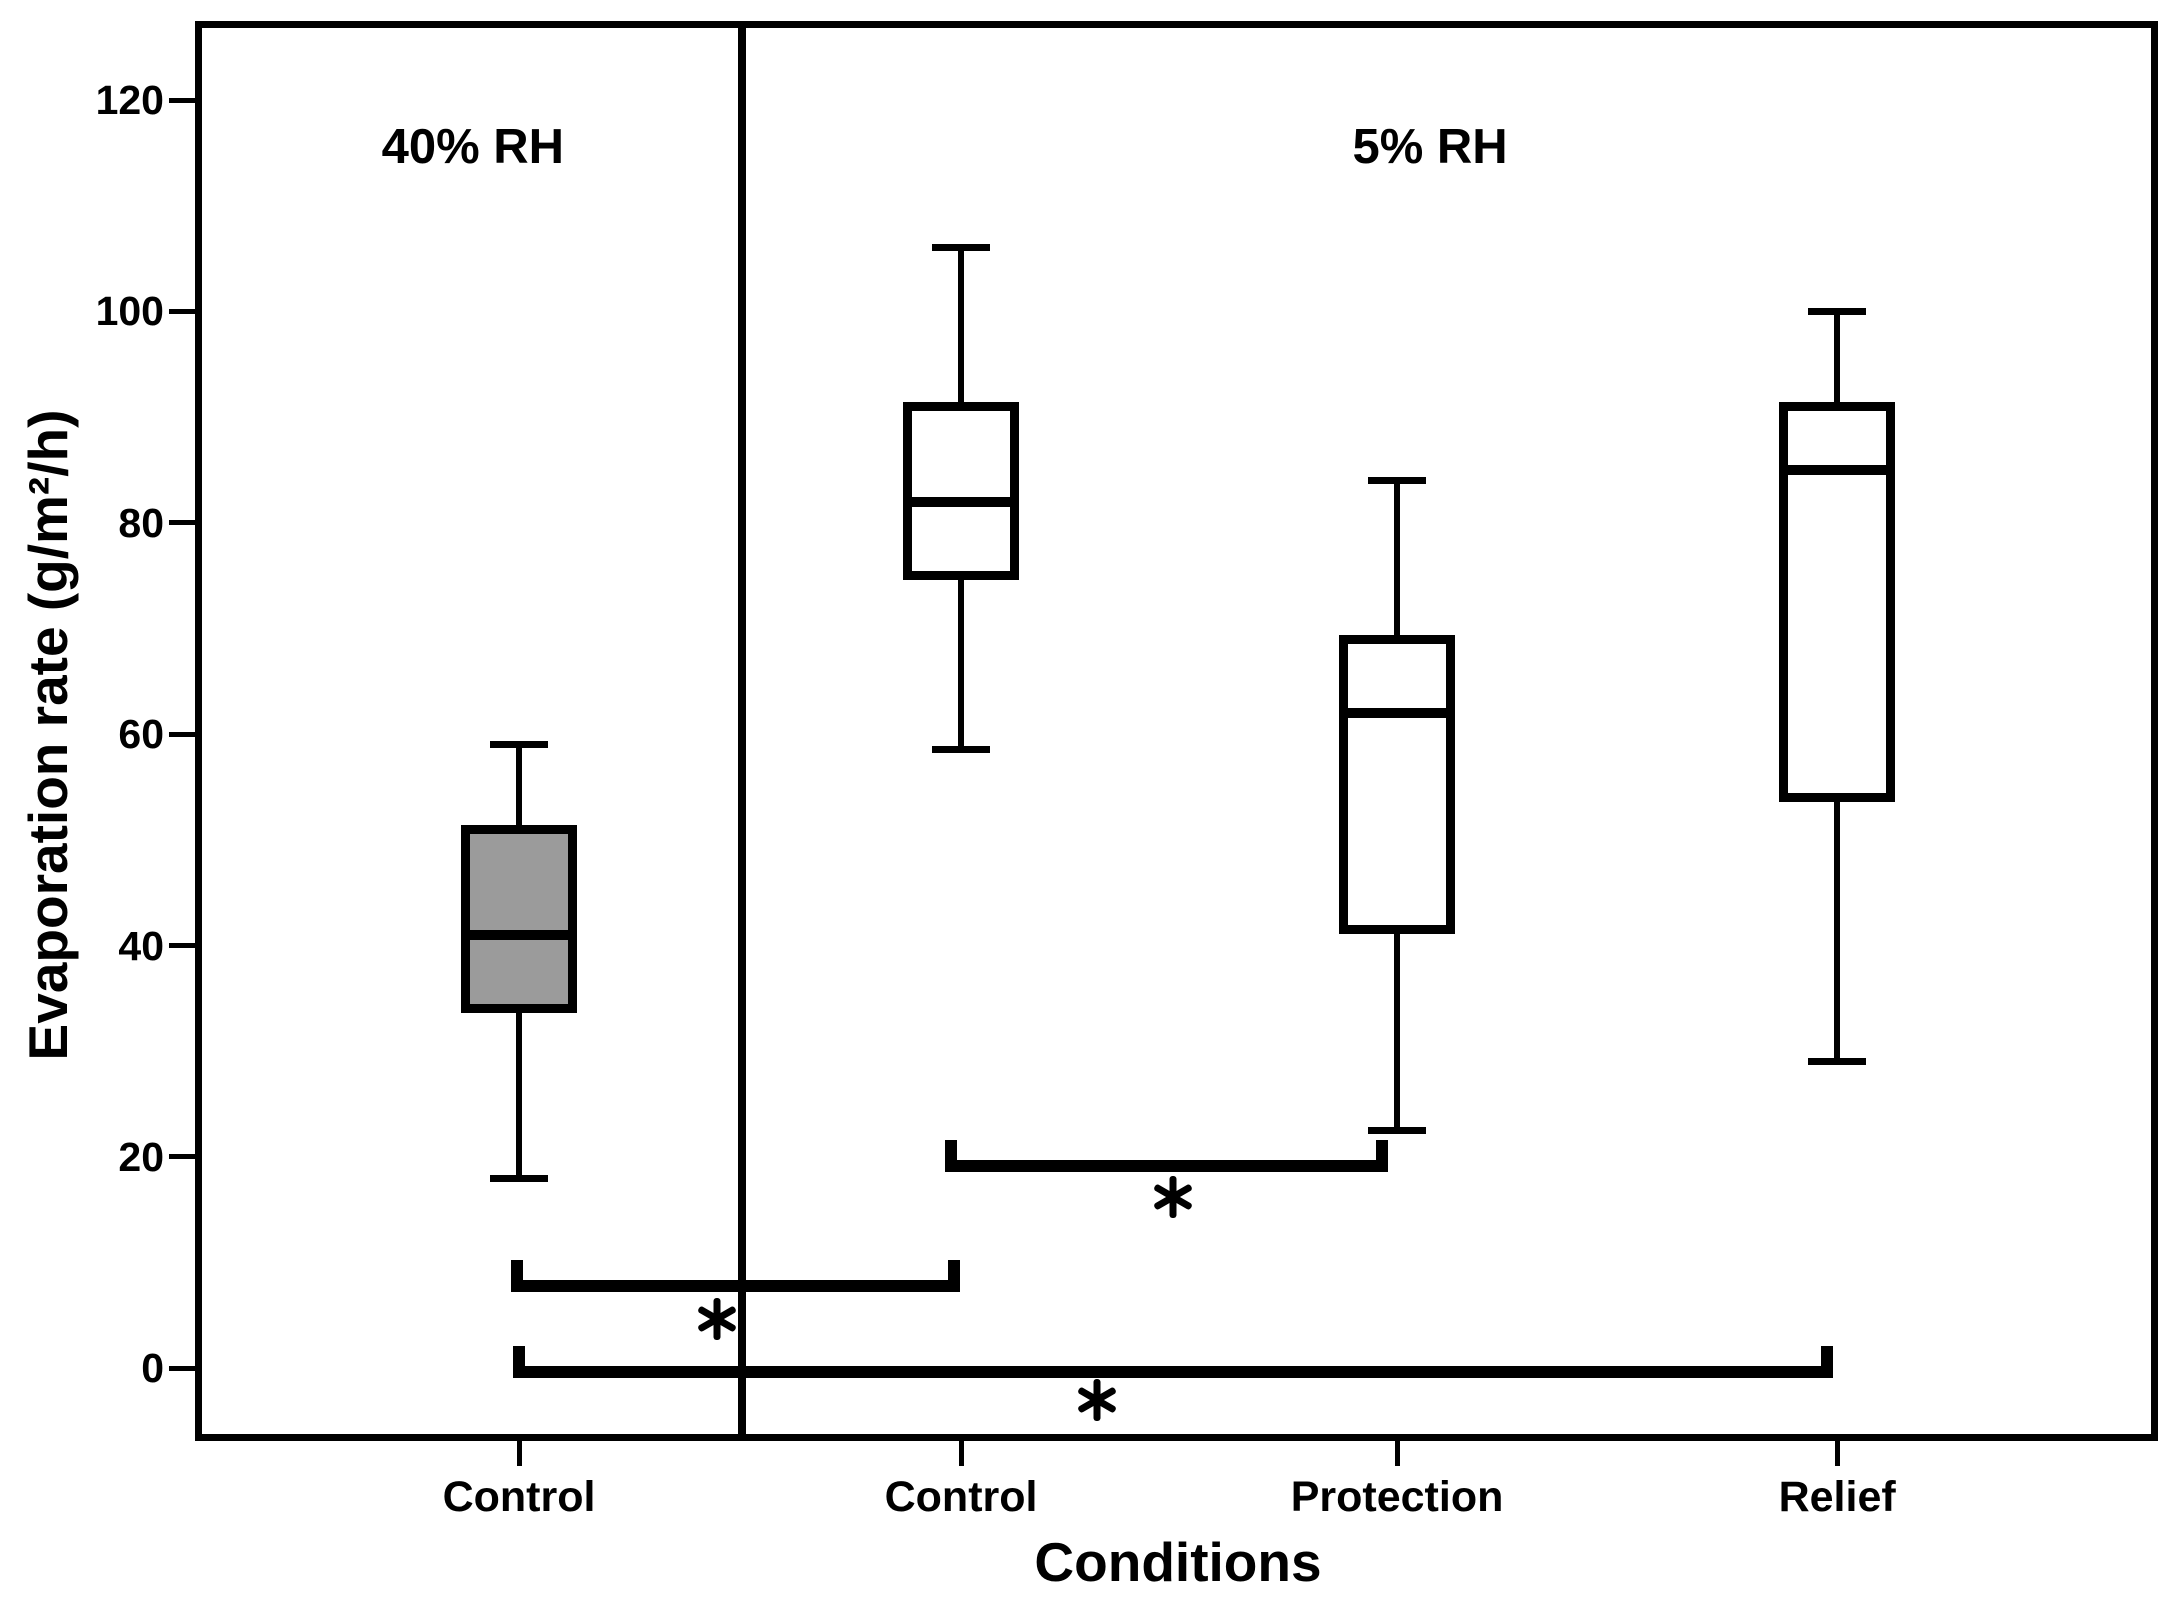  What do you see at coordinates (141, 945) in the screenshot?
I see `y-tick-label: 40` at bounding box center [141, 945].